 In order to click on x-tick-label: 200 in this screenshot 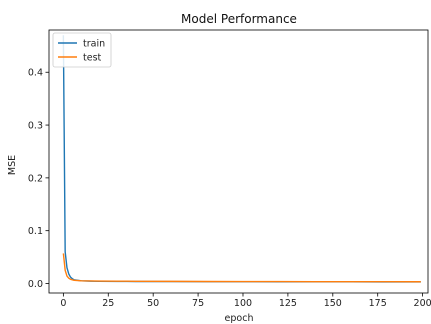, I will do `click(422, 303)`.